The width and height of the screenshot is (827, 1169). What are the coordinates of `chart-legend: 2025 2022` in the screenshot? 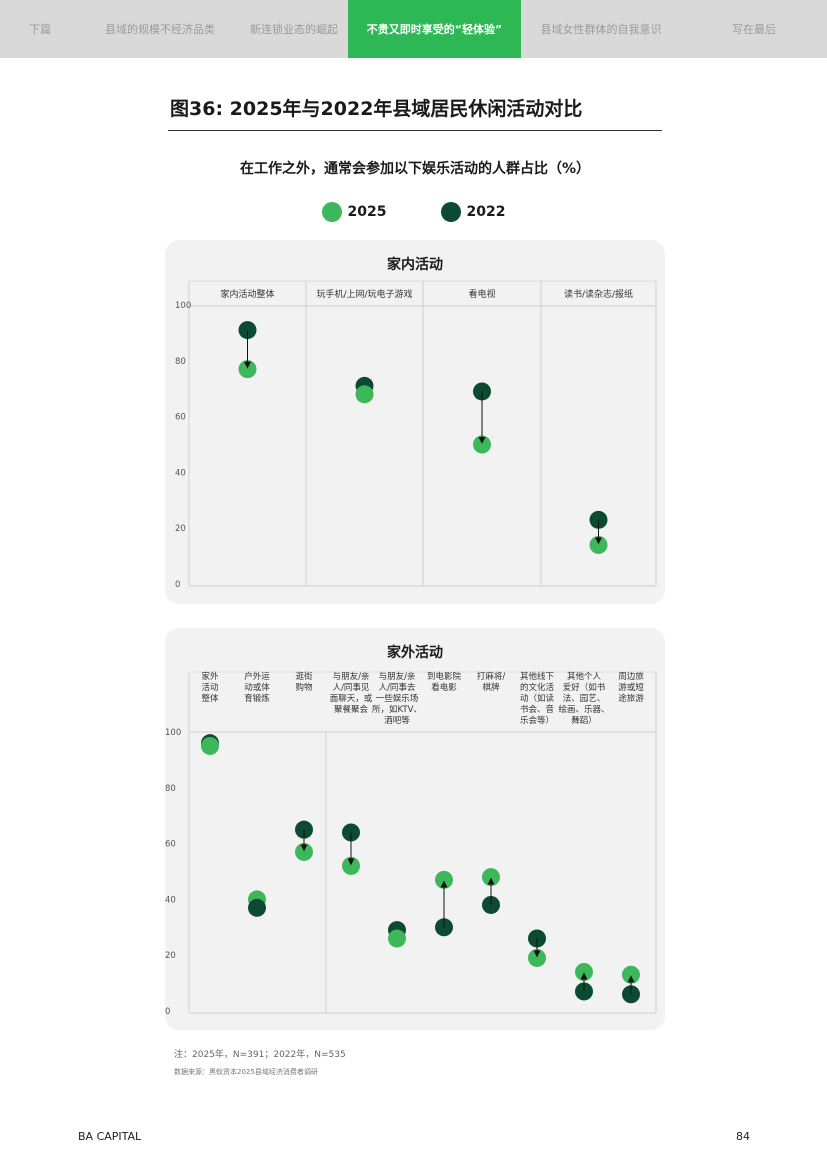 It's located at (413, 212).